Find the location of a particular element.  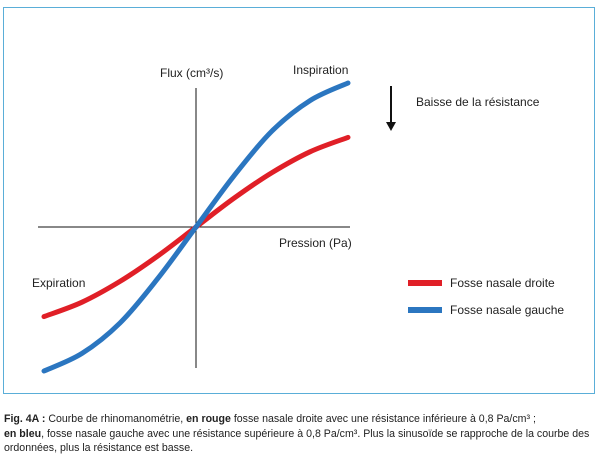

caption-red-label: en rouge is located at coordinates (208, 419).